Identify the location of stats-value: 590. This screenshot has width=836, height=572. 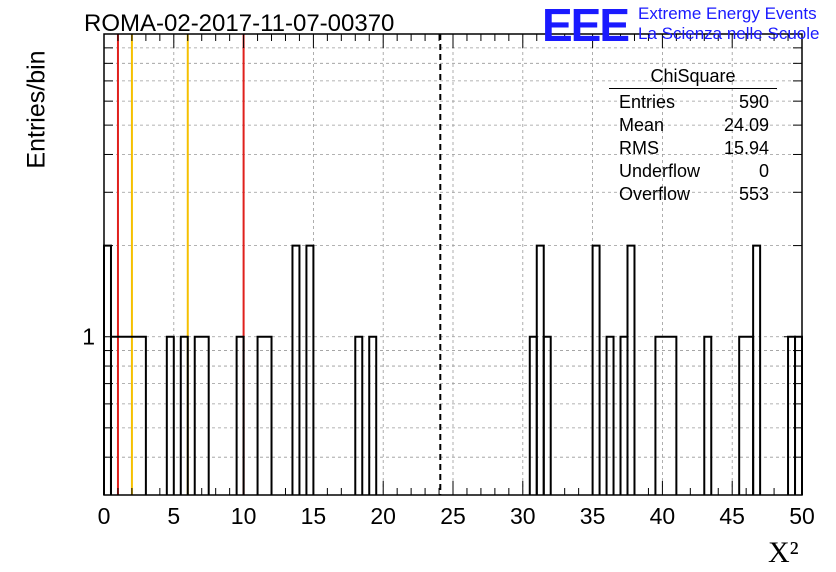
(753, 102).